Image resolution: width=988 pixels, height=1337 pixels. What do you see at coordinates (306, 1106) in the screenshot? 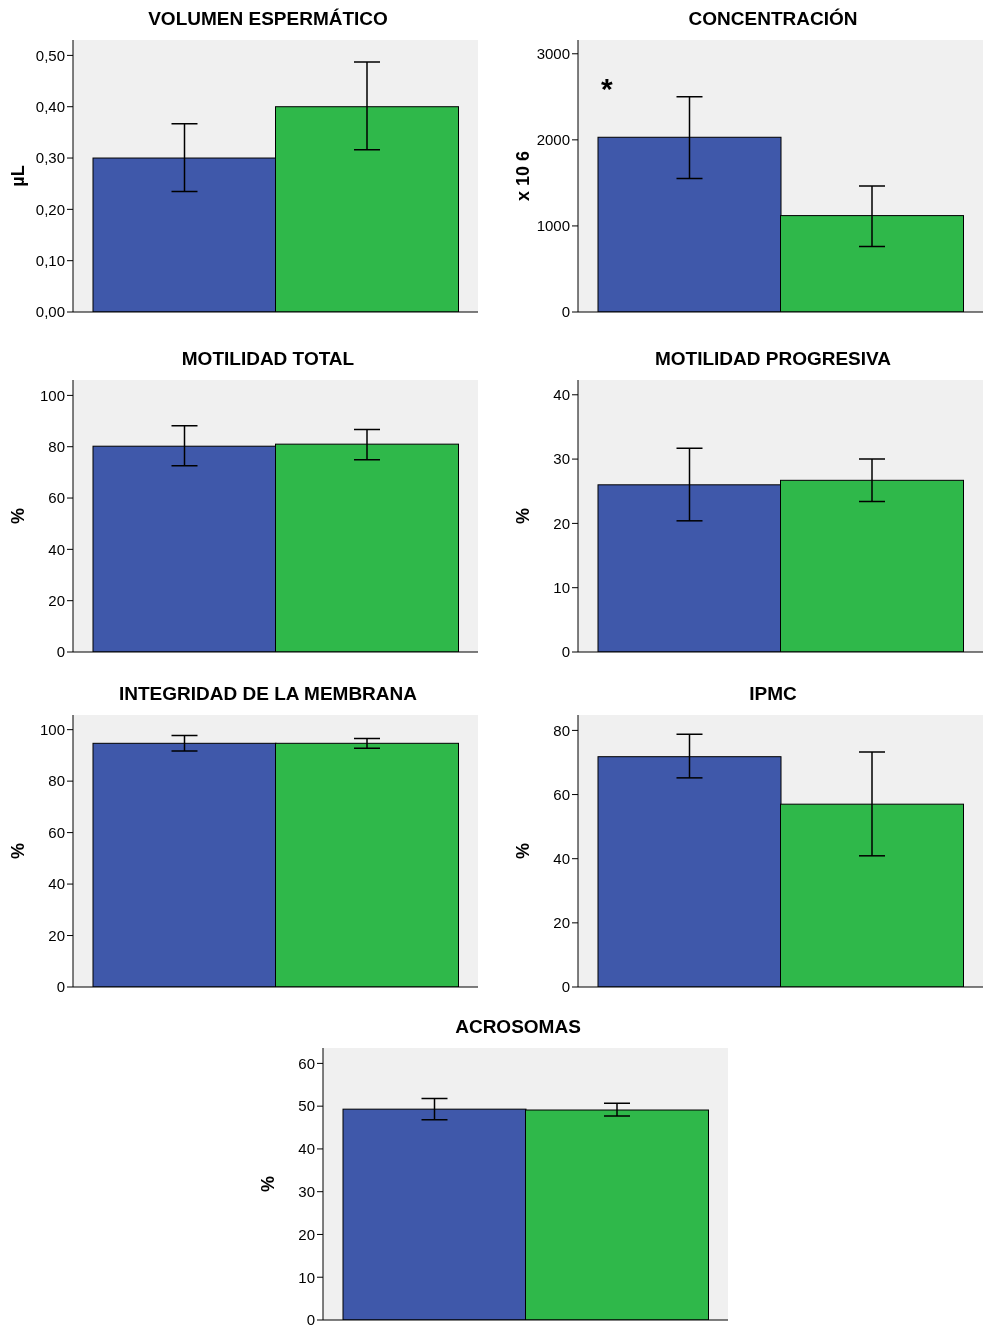
I see `y-tick-label: 50` at bounding box center [306, 1106].